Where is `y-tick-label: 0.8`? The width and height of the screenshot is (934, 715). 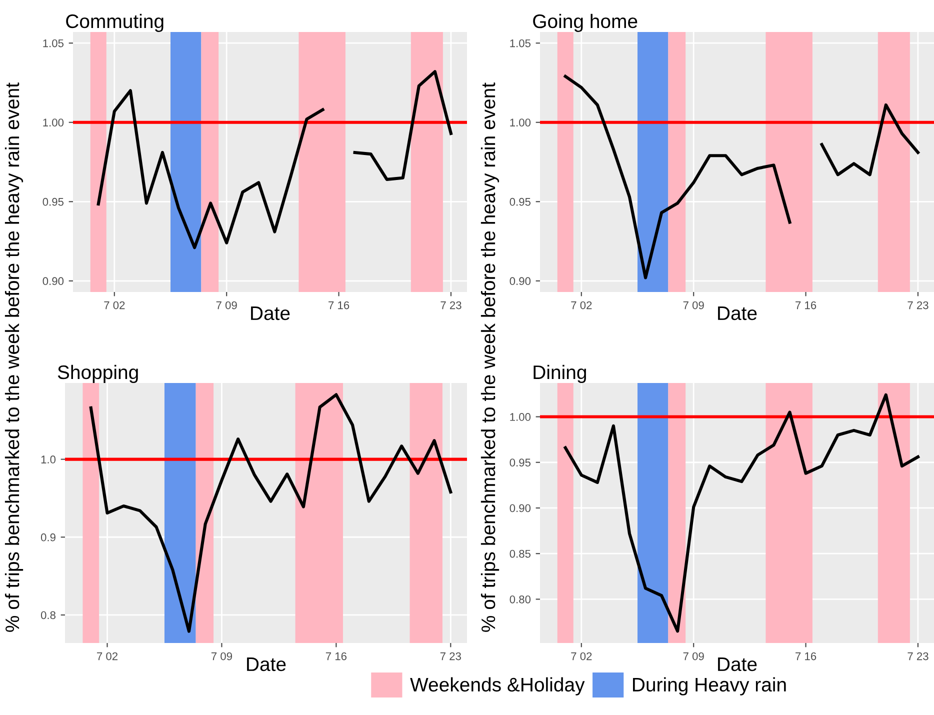 y-tick-label: 0.8 is located at coordinates (48, 615).